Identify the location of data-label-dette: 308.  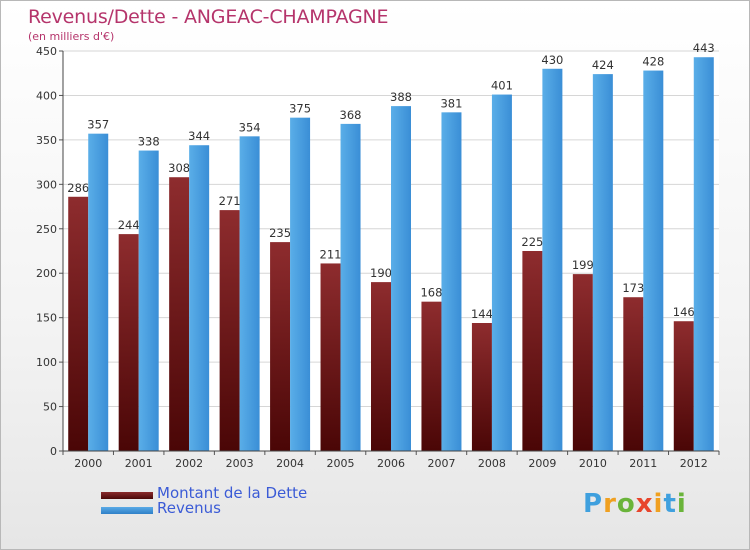
(179, 168).